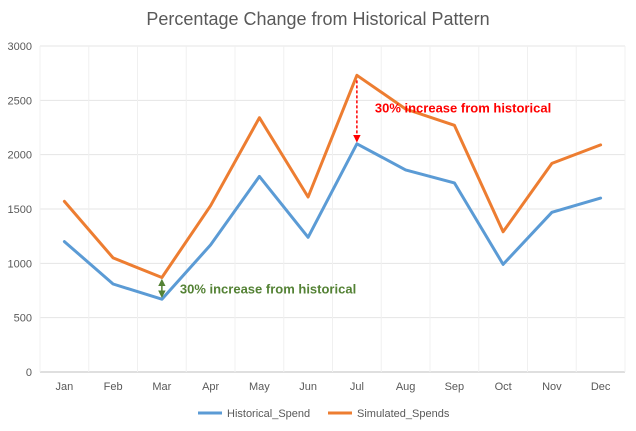  I want to click on x-tick-label: Jun, so click(308, 387).